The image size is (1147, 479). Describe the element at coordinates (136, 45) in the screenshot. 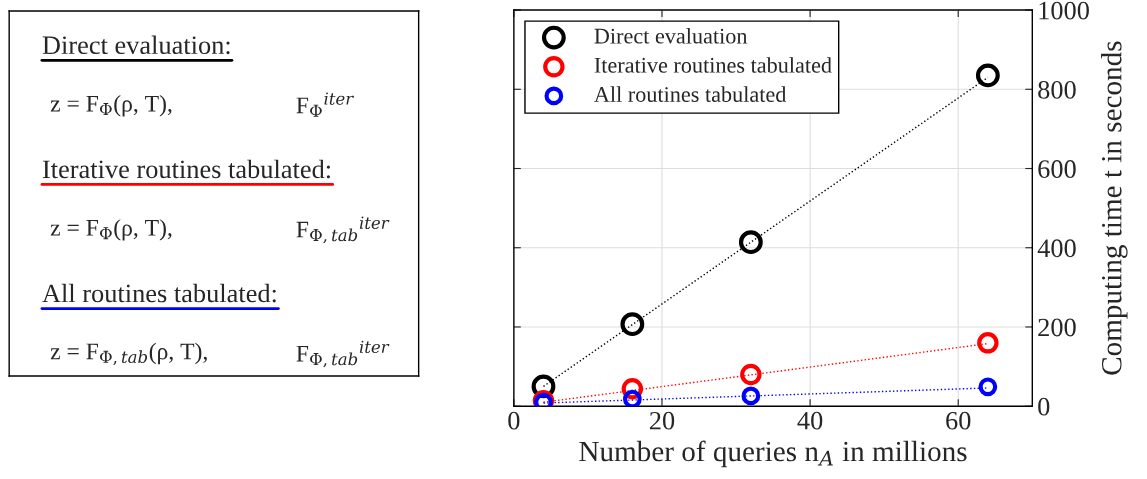

I see `text: Direct evaluation:` at that location.